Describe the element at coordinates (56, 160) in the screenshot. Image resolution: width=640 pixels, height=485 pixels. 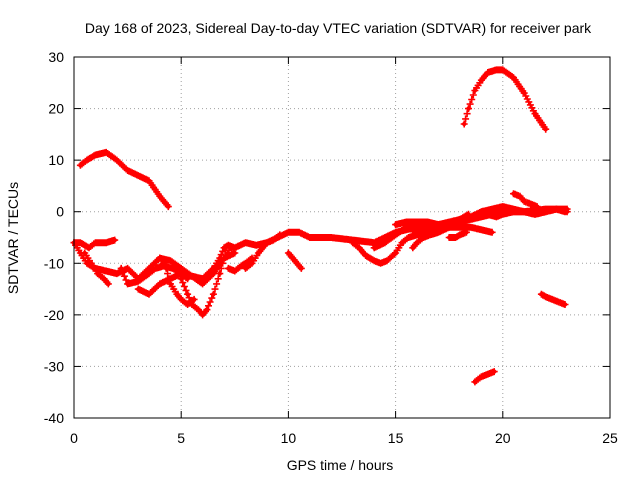
I see `y-tick-label: 10` at that location.